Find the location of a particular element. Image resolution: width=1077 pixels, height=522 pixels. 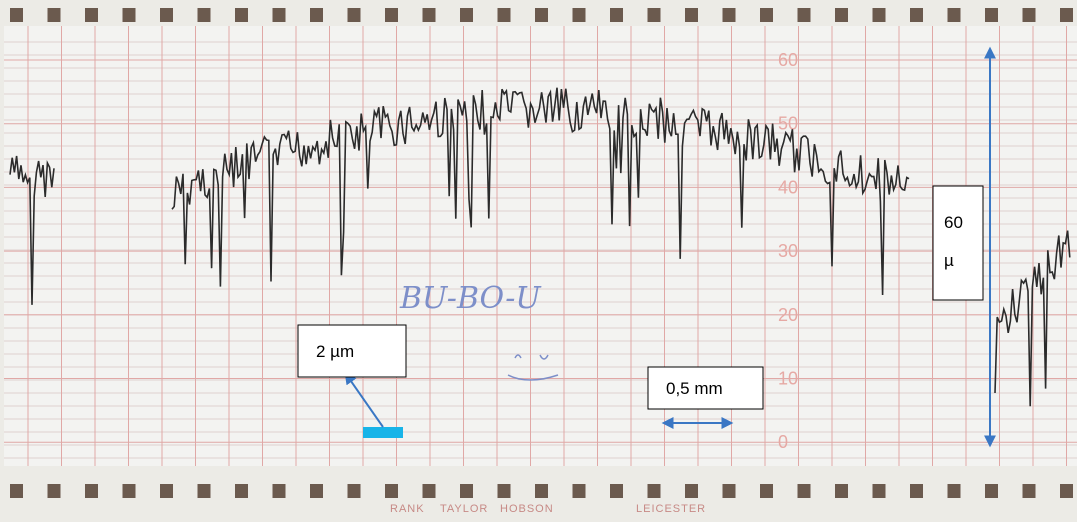

maker-label: RANK TAYLOR HOBSON LEICESTER is located at coordinates (548, 509).